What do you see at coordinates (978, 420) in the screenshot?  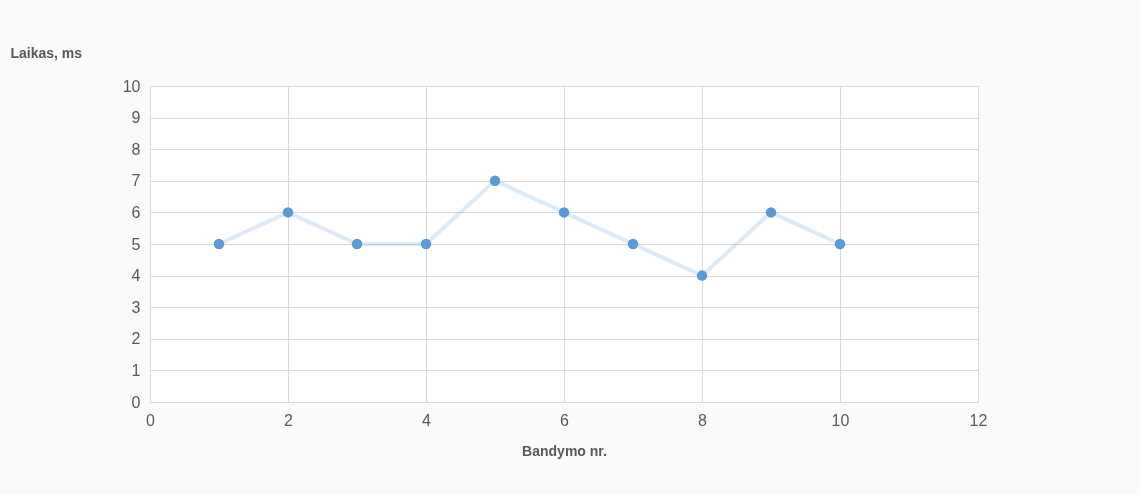 I see `x-tick-label: 12` at bounding box center [978, 420].